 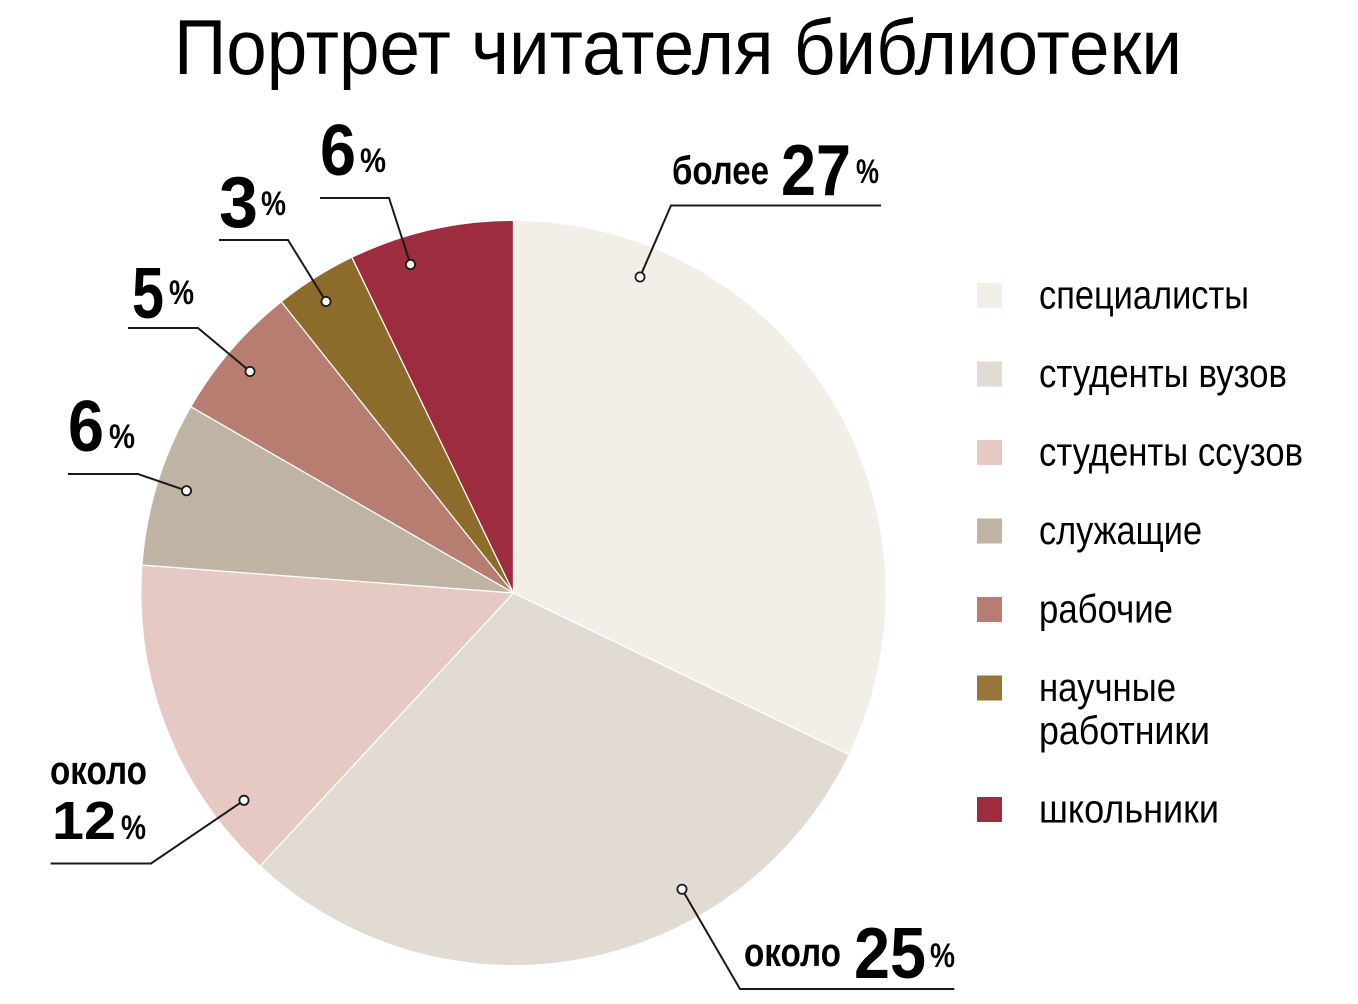 What do you see at coordinates (84, 821) in the screenshot?
I see `svg-text: 12` at bounding box center [84, 821].